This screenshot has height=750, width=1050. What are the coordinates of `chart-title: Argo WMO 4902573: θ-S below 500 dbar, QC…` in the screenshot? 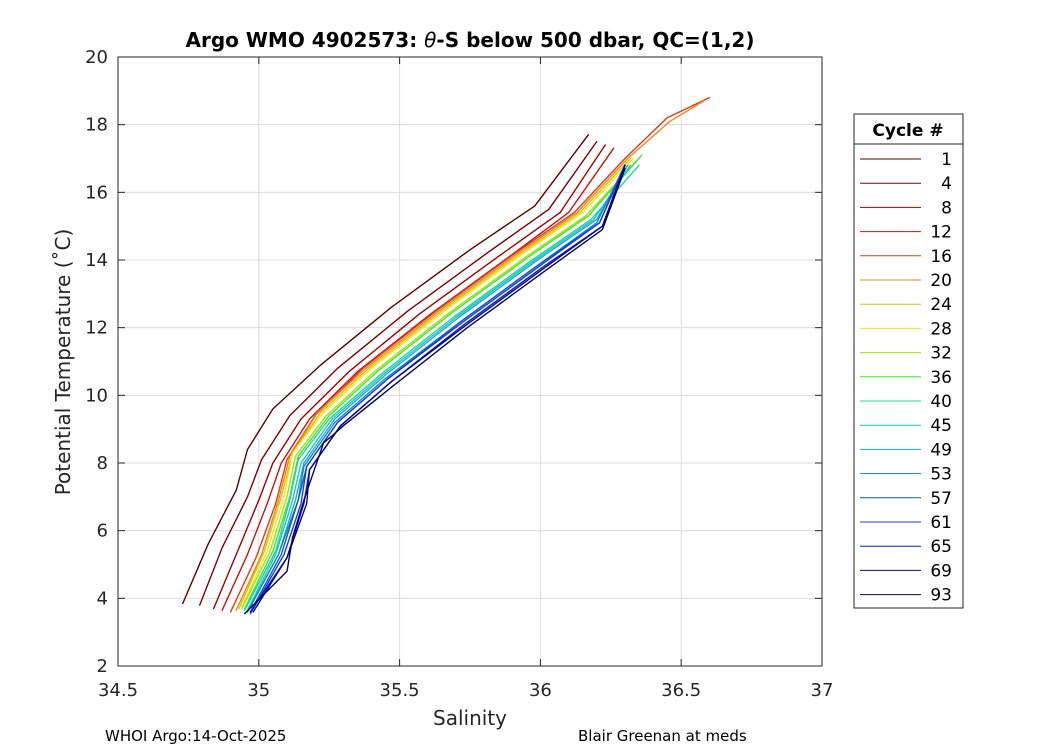 It's located at (470, 40).